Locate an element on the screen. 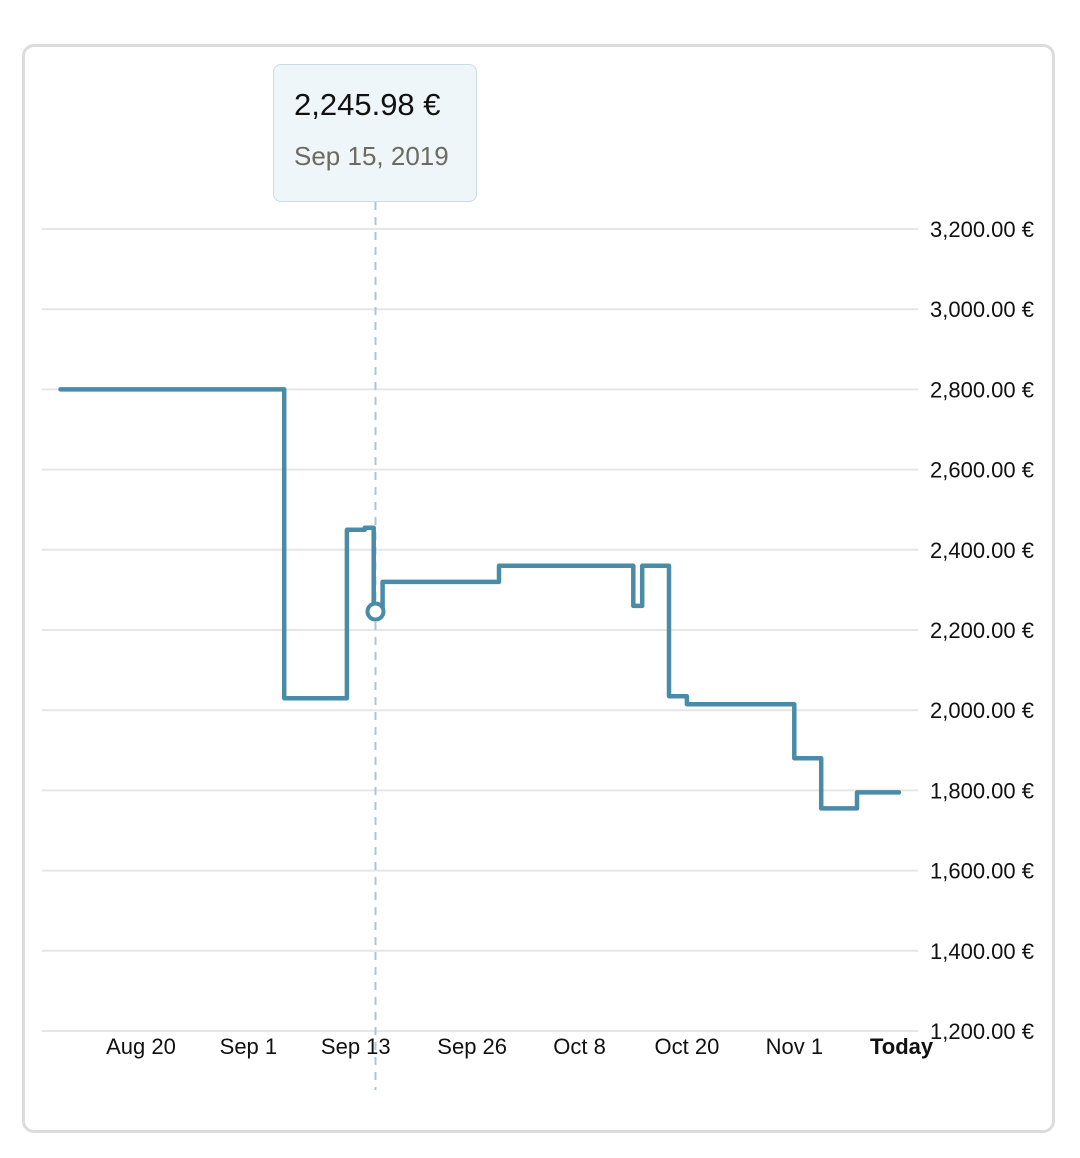  y-tick-label: 3,000.00 € is located at coordinates (982, 309).